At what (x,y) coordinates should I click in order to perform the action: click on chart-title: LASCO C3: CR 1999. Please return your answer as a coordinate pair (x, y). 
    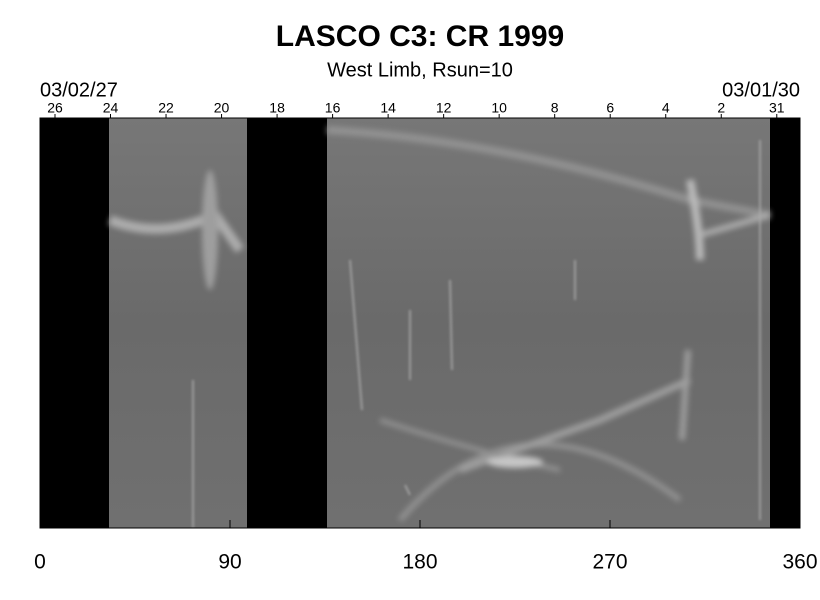
    Looking at the image, I should click on (420, 36).